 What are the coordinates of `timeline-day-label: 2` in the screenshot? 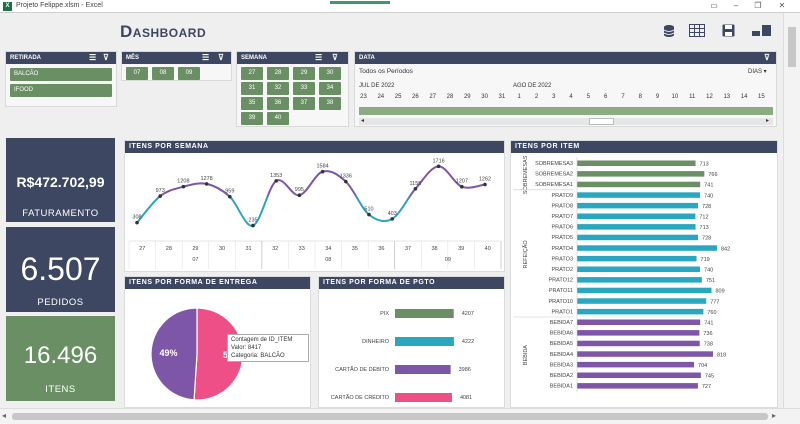 It's located at (536, 97).